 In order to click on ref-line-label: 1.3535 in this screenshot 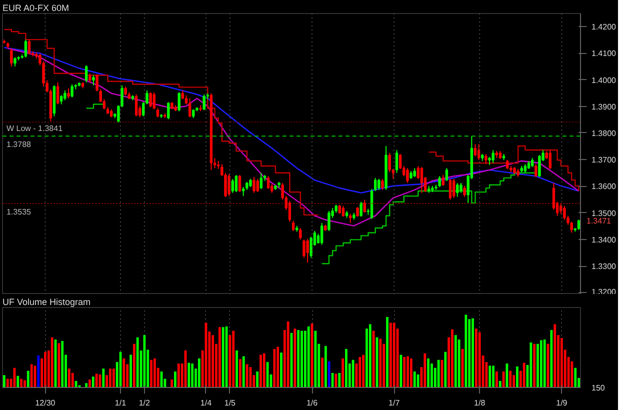, I will do `click(19, 211)`.